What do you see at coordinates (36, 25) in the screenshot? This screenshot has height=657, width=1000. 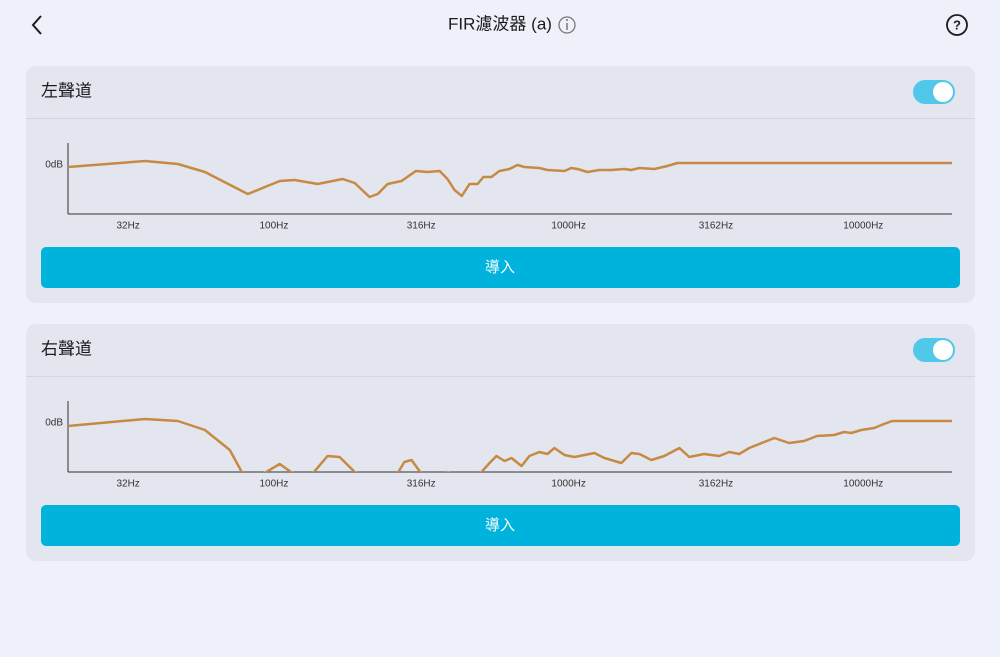 I see `back-button` at bounding box center [36, 25].